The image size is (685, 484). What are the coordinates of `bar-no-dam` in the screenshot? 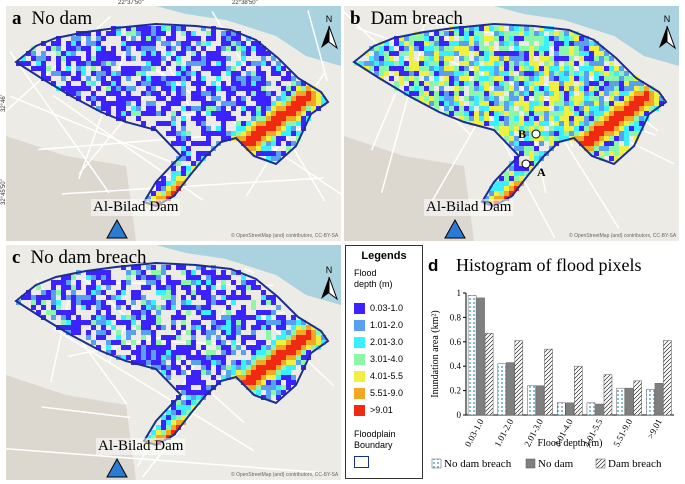 It's located at (599, 409).